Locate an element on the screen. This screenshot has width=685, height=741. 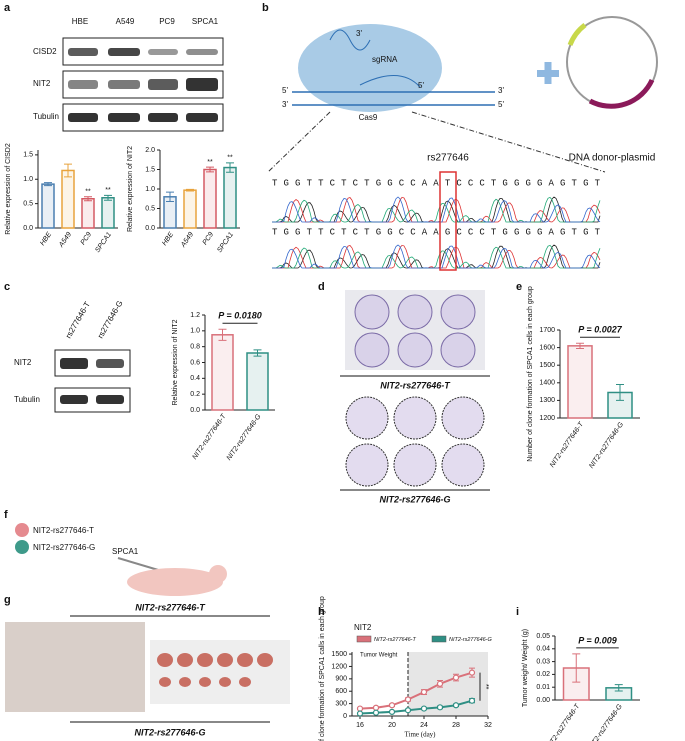
panel-letter: b is located at coordinates (265, 8).